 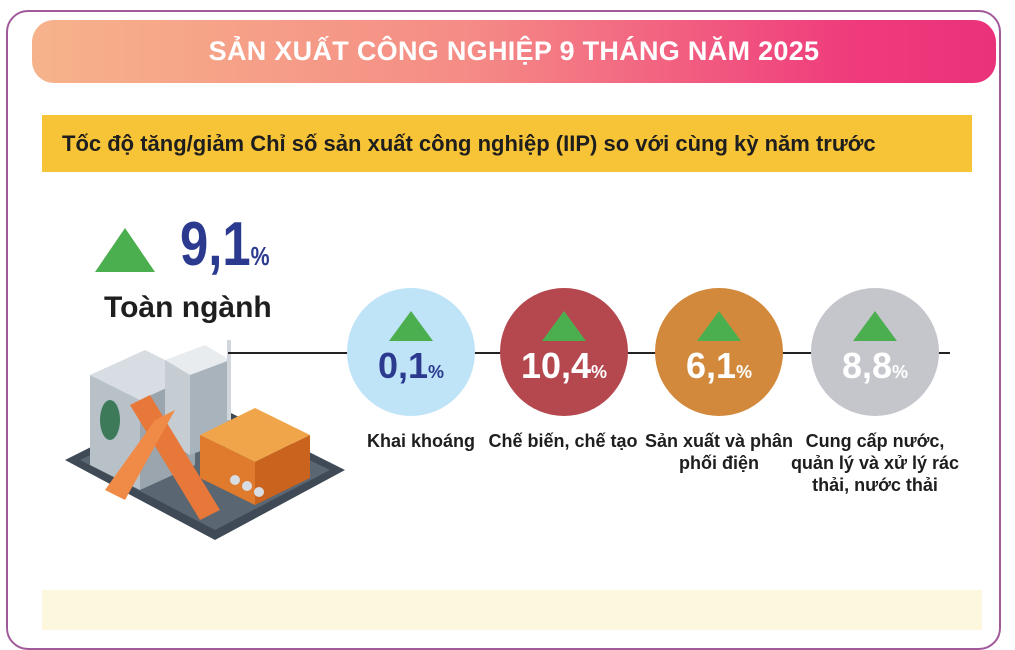 What do you see at coordinates (215, 244) in the screenshot?
I see `total-value-number: 9,1` at bounding box center [215, 244].